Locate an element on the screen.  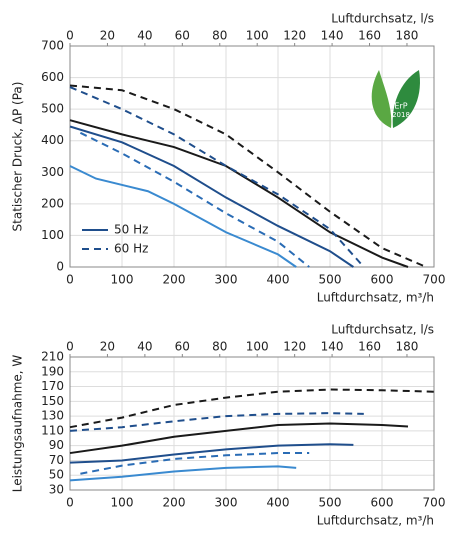
y-tick-label: 0 is located at coordinates (60, 267).